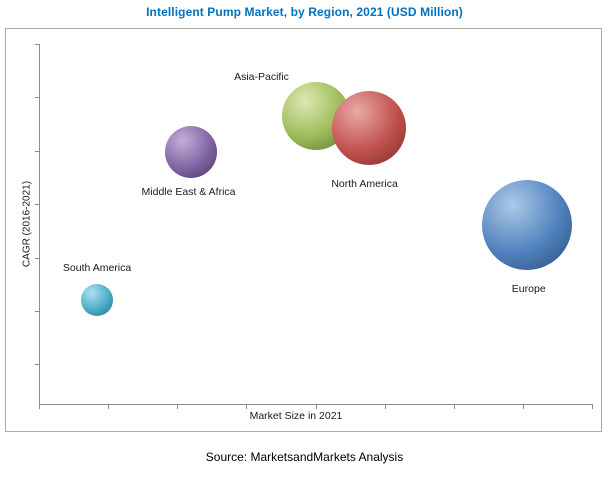 The image size is (609, 477). Describe the element at coordinates (27, 224) in the screenshot. I see `y-axis-title: CAGR (2016-2021)` at that location.